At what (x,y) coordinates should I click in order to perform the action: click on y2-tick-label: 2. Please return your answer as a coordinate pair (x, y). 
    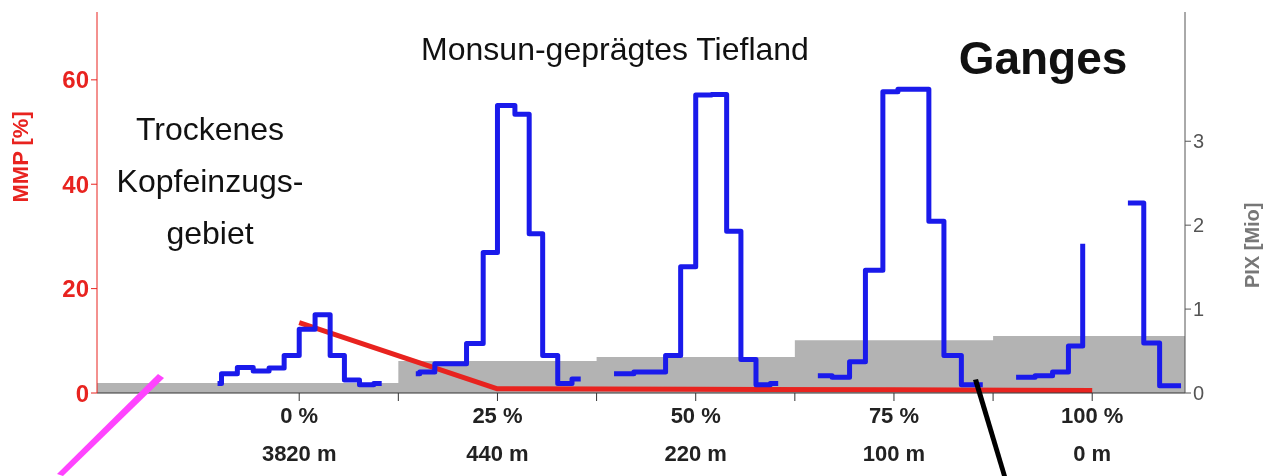
    Looking at the image, I should click on (1199, 225).